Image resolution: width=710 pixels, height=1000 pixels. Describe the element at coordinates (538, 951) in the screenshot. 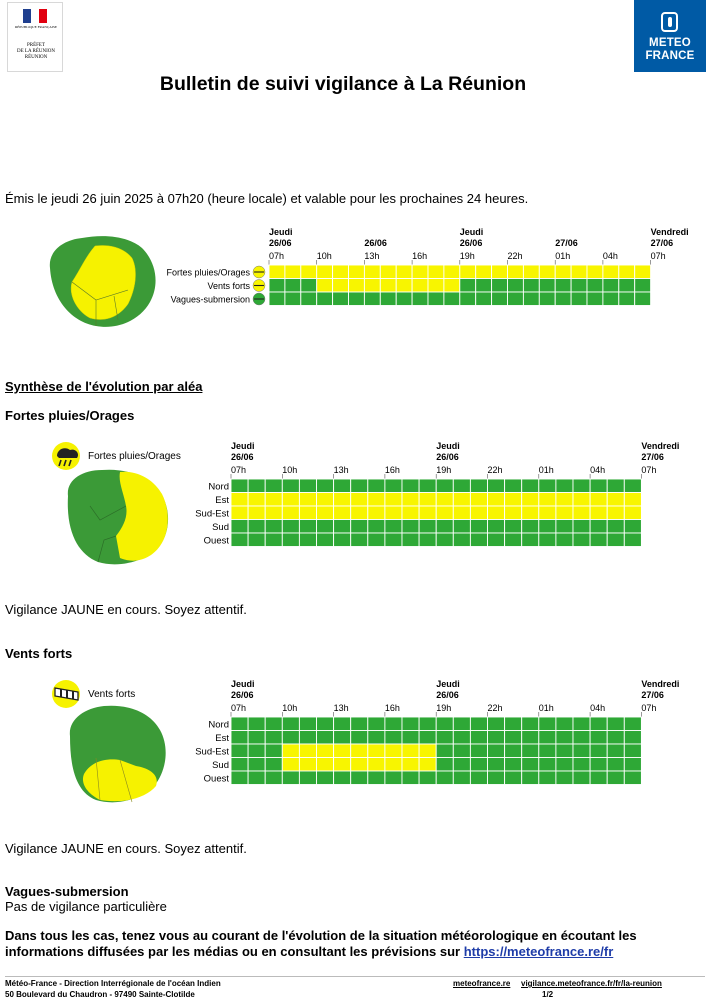

I see `meteofrance-link: https://meteofrance.re/fr` at that location.